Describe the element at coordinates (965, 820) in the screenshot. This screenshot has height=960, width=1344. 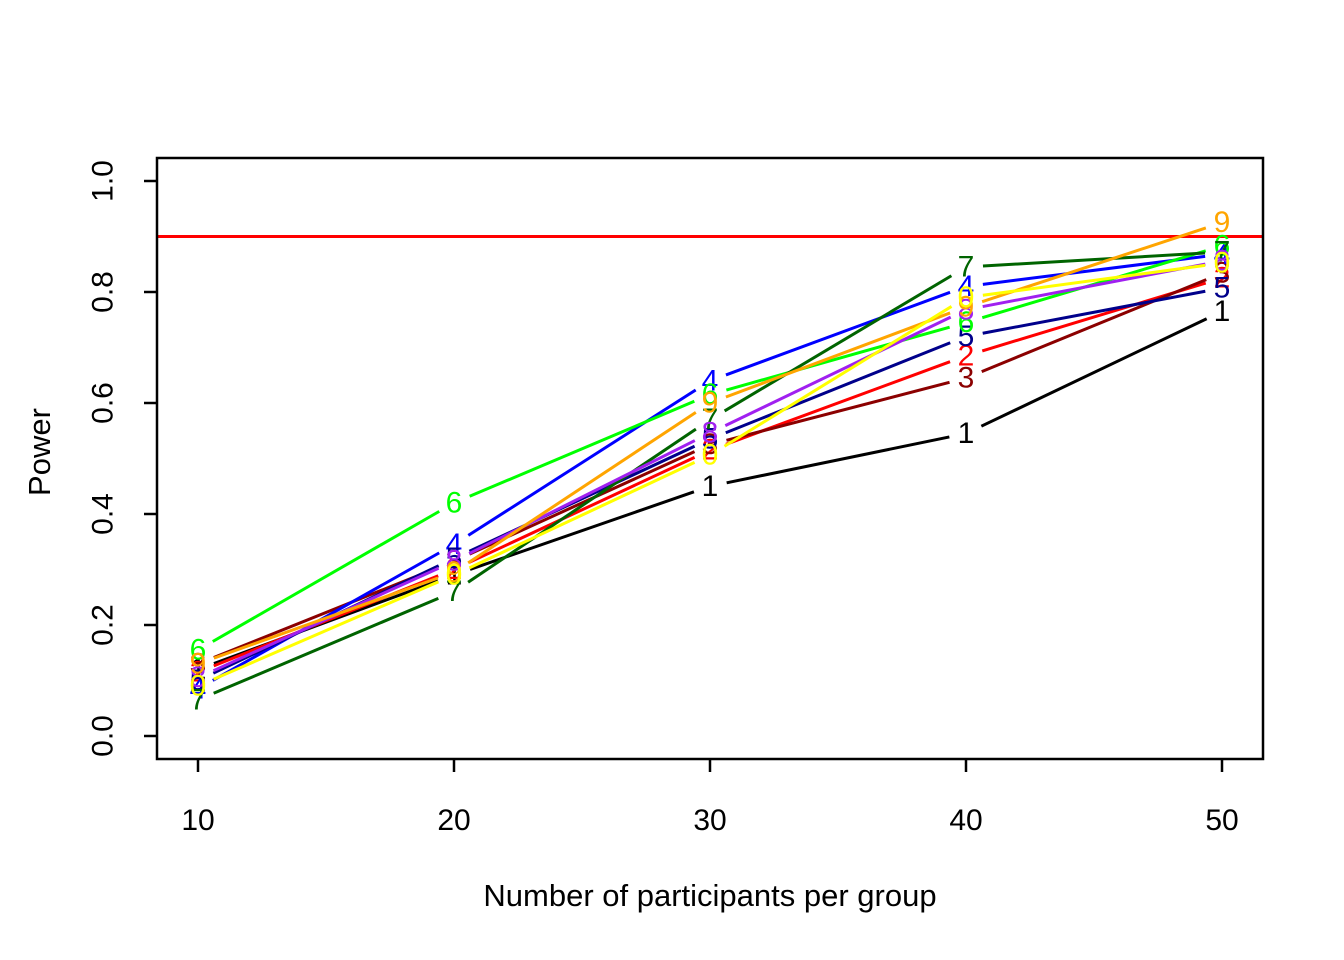
I see `x-tick-label: 40` at that location.